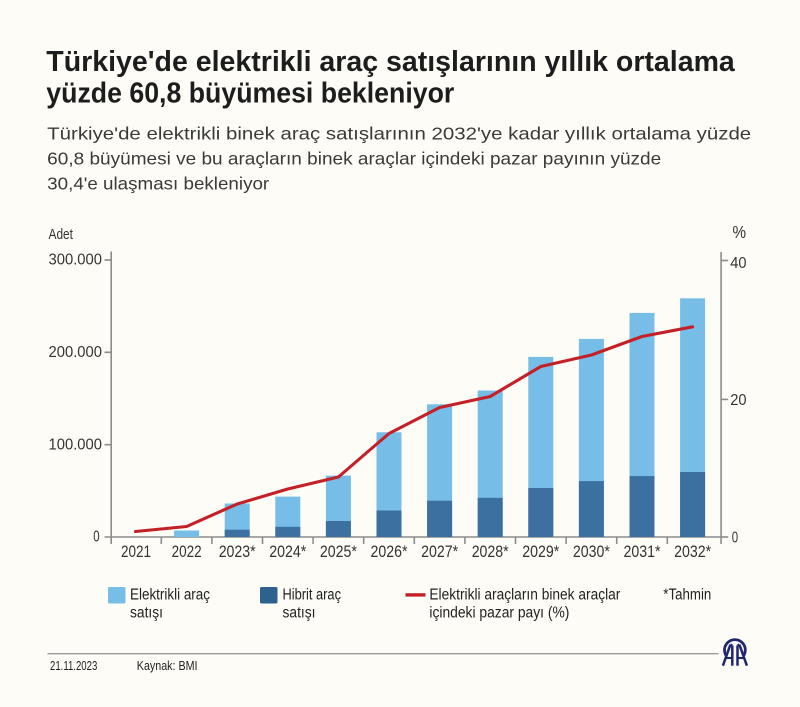  I want to click on svg-text: Kaynak: BMI, so click(167, 665).